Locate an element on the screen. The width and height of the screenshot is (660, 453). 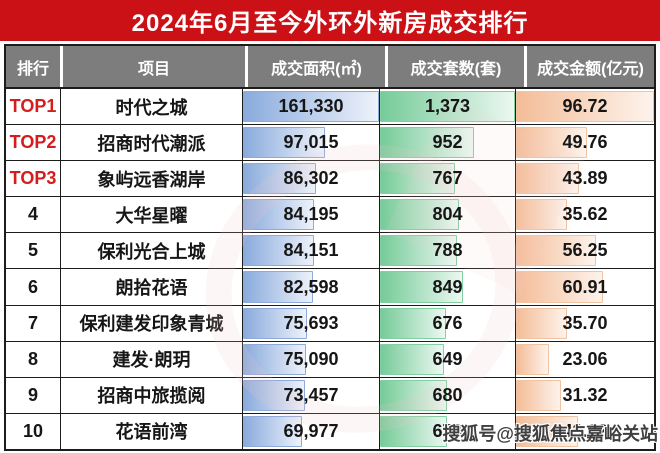
area-value: 75,090 is located at coordinates (311, 358).